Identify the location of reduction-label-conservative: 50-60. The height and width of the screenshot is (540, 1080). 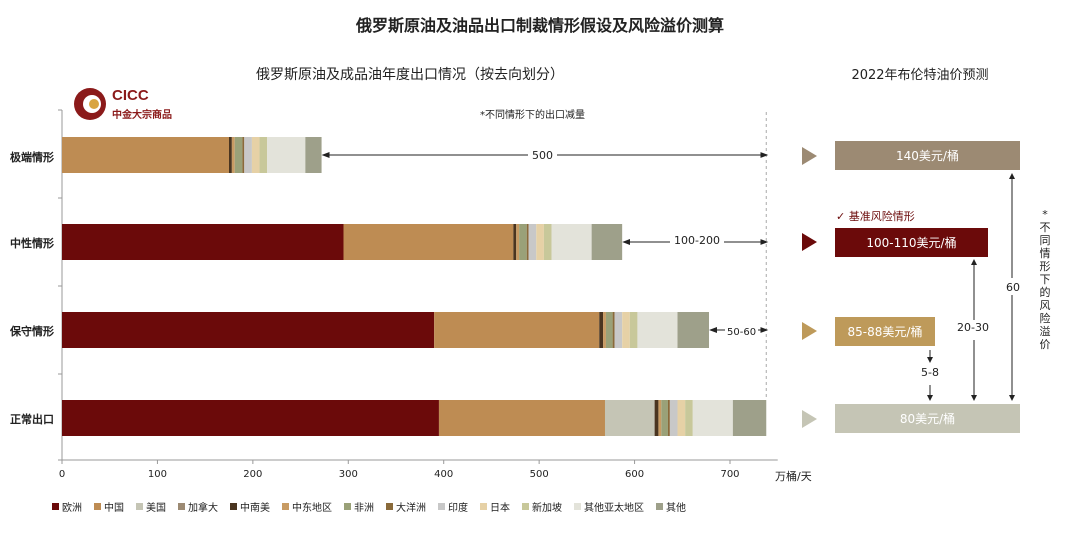
(742, 332).